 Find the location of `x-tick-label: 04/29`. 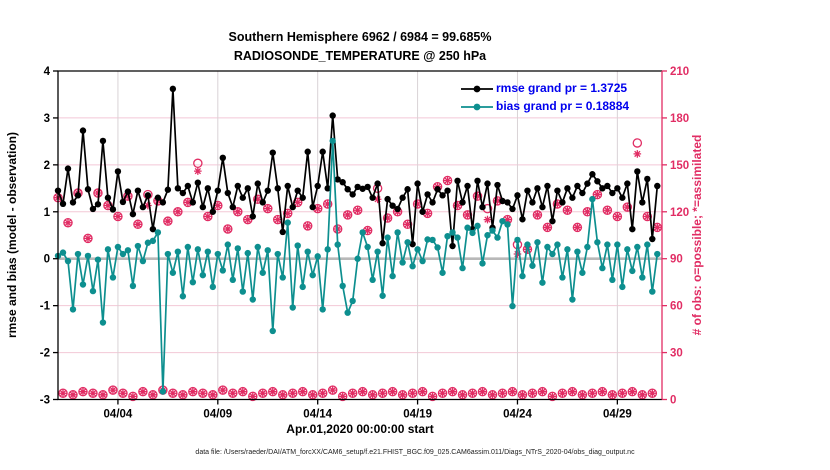

x-tick-label: 04/29 is located at coordinates (617, 415).